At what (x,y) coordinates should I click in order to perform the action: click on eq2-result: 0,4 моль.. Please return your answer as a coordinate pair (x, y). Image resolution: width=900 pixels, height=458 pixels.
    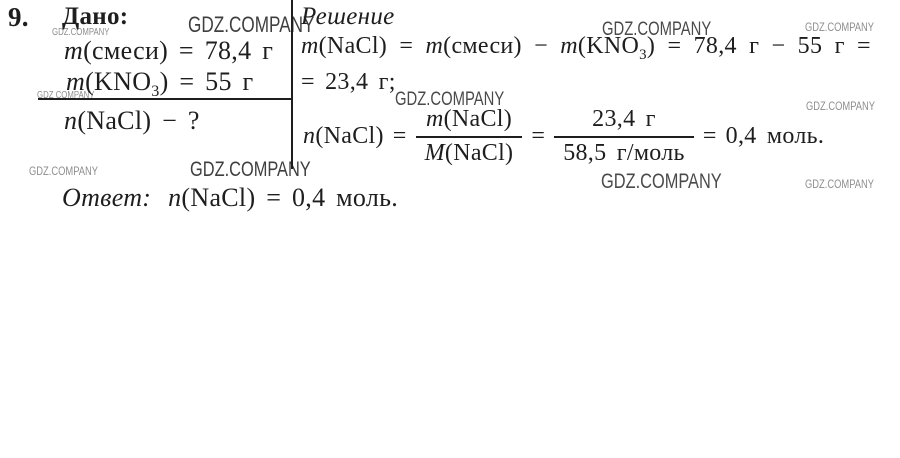
    Looking at the image, I should click on (775, 135).